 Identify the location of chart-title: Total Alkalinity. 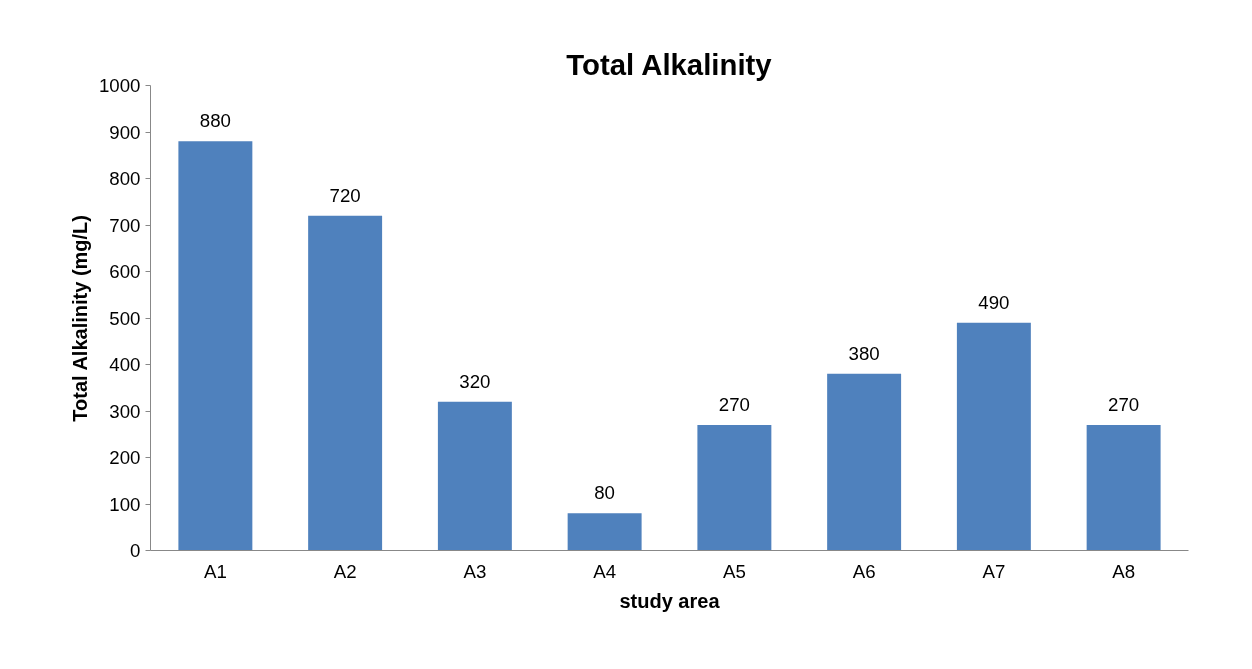
(669, 64).